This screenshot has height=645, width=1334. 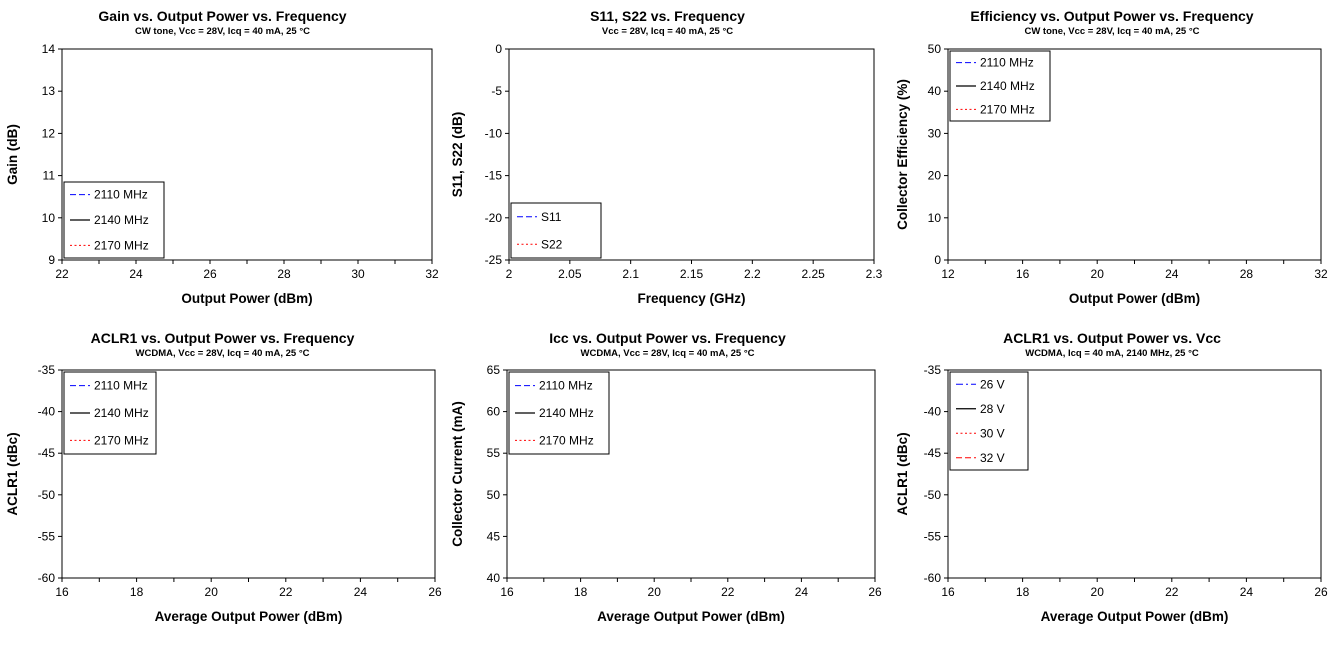 What do you see at coordinates (935, 176) in the screenshot?
I see `y-tick-label: 20` at bounding box center [935, 176].